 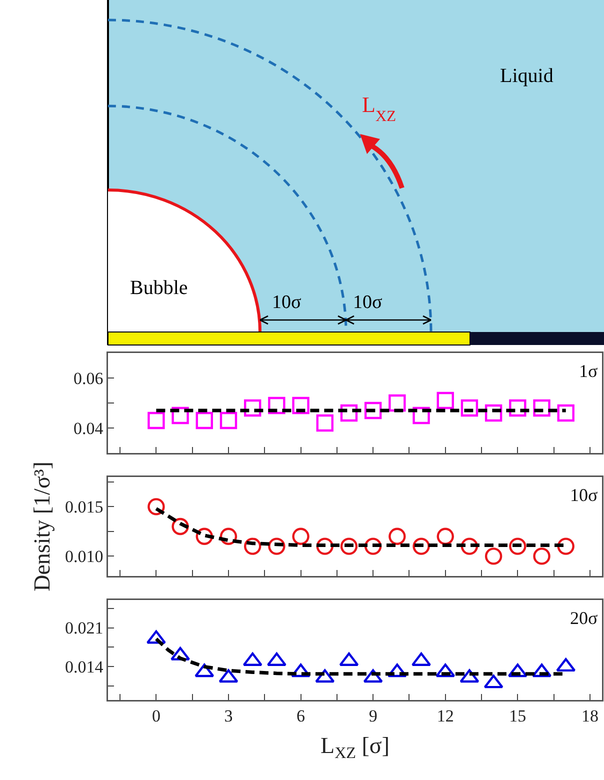 What do you see at coordinates (355, 747) in the screenshot?
I see `x-axis-title: L$_{XZ}$ [σ]` at bounding box center [355, 747].